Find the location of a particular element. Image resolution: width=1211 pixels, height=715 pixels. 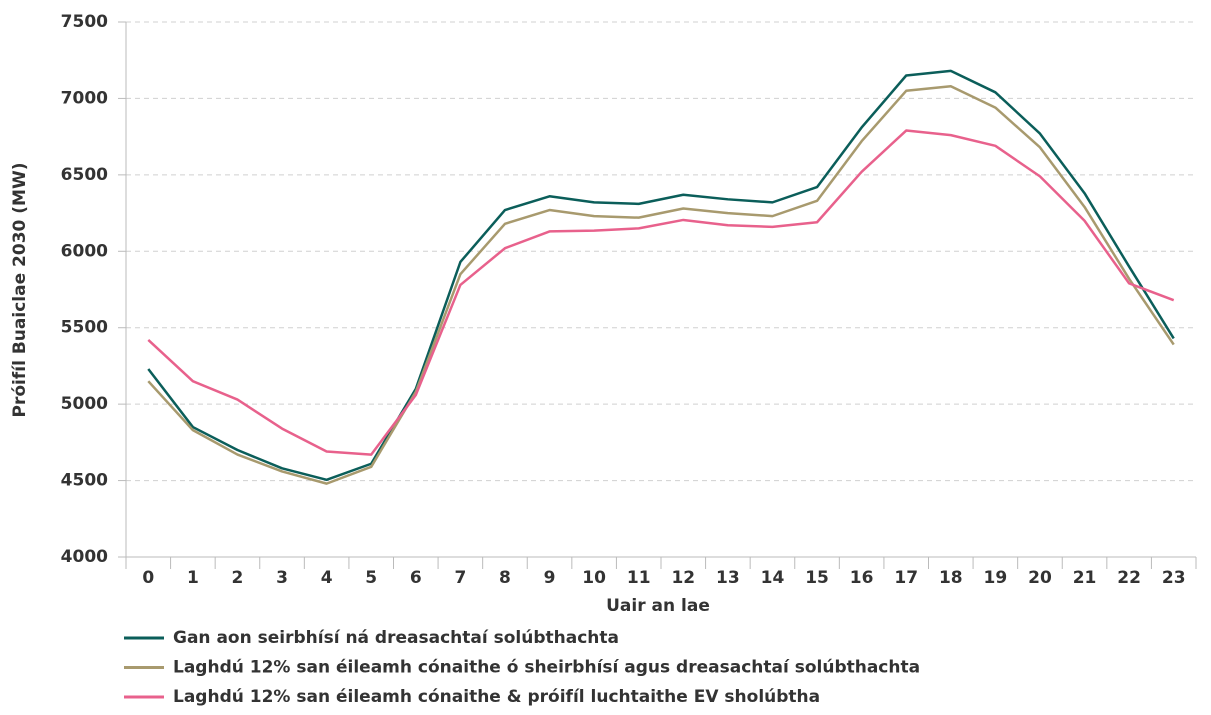

x-tick-label: 16 is located at coordinates (862, 578).